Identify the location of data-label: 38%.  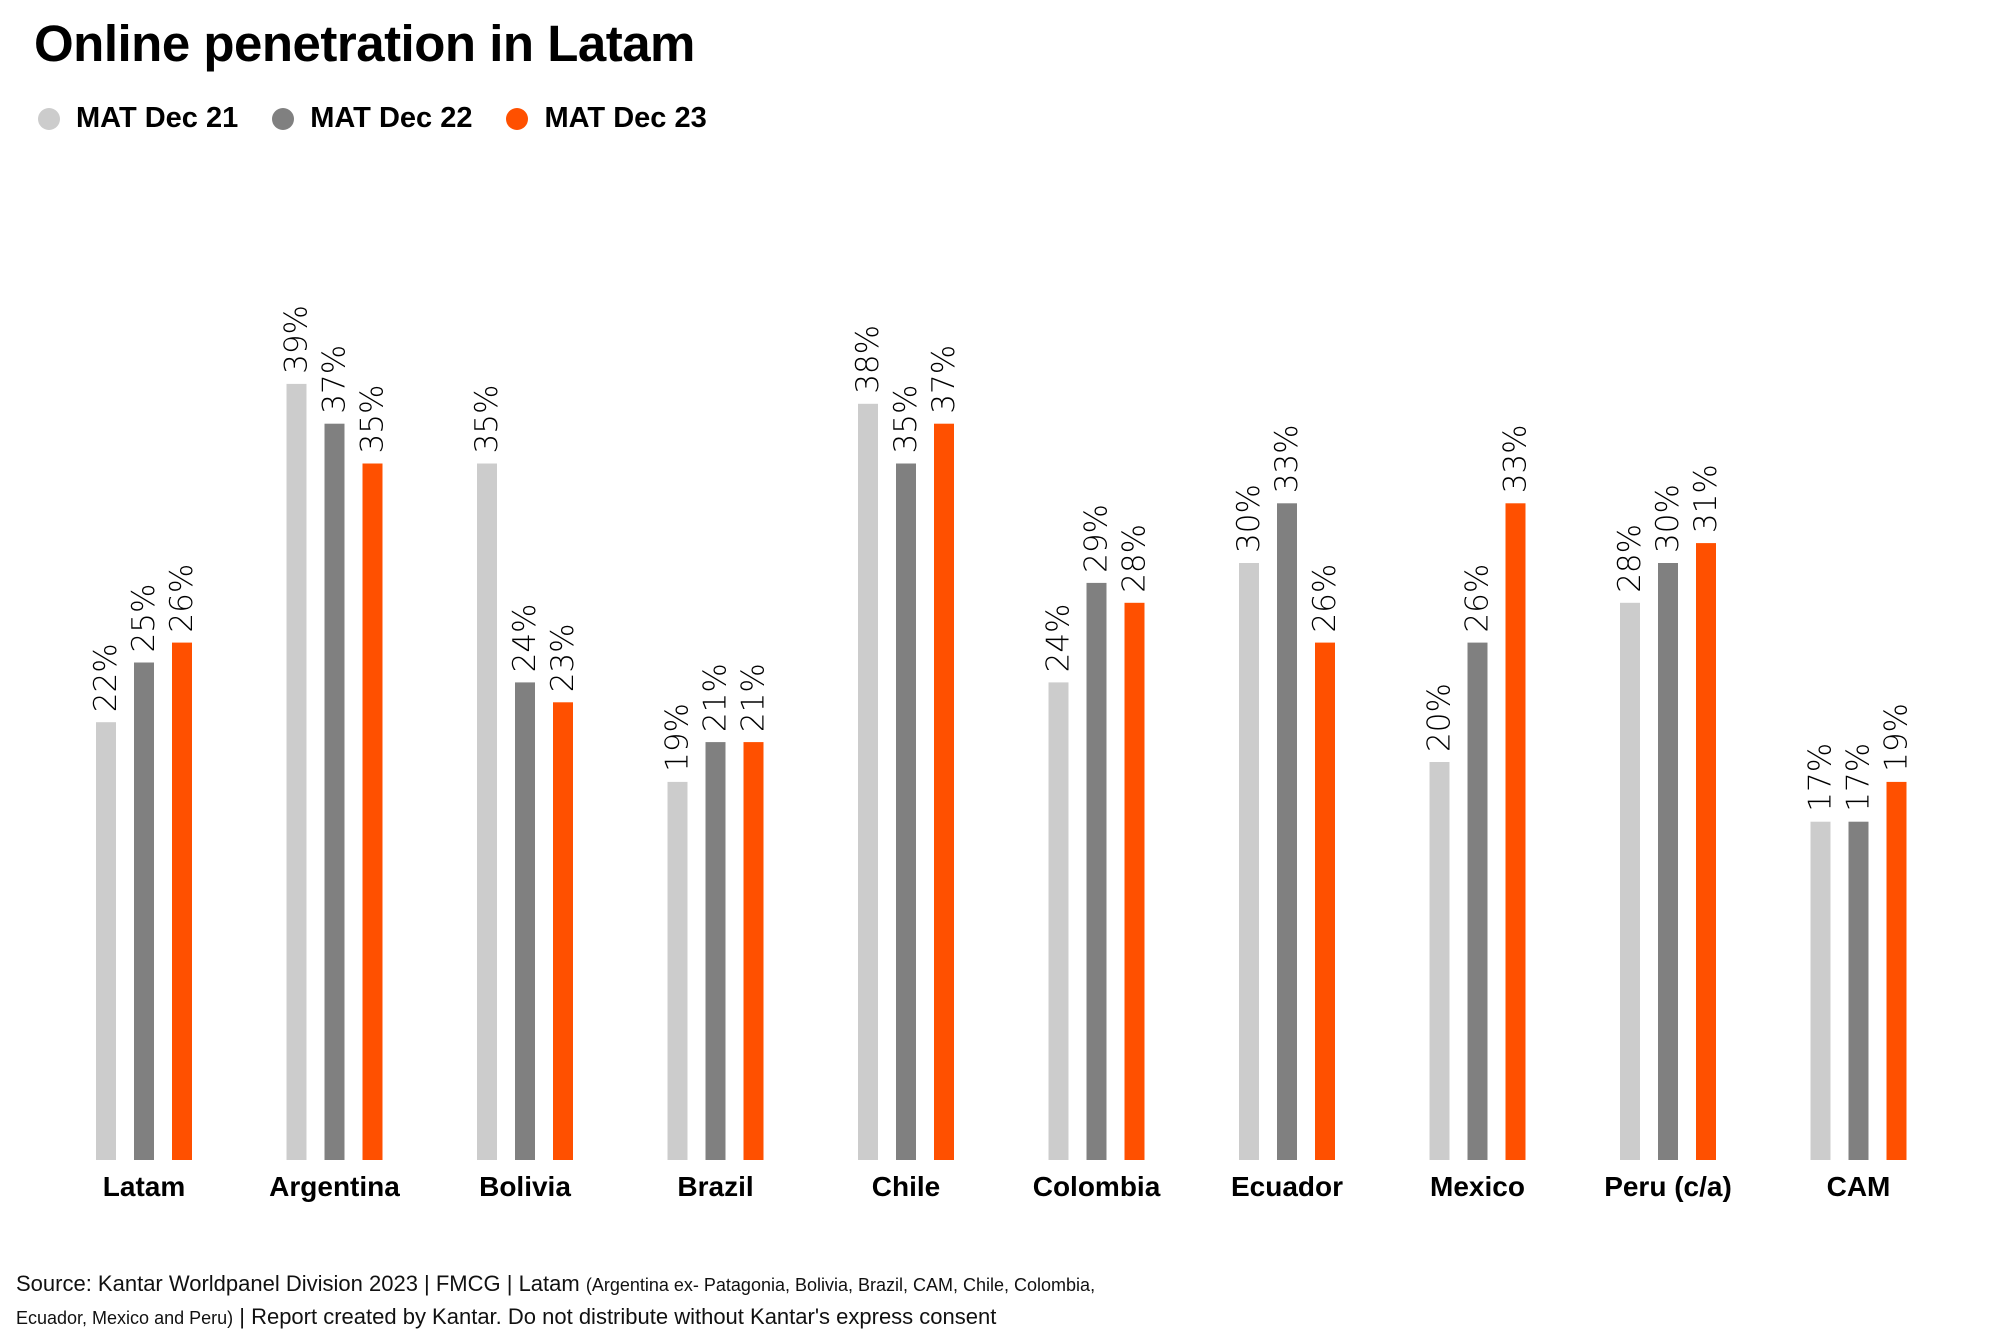
(868, 359).